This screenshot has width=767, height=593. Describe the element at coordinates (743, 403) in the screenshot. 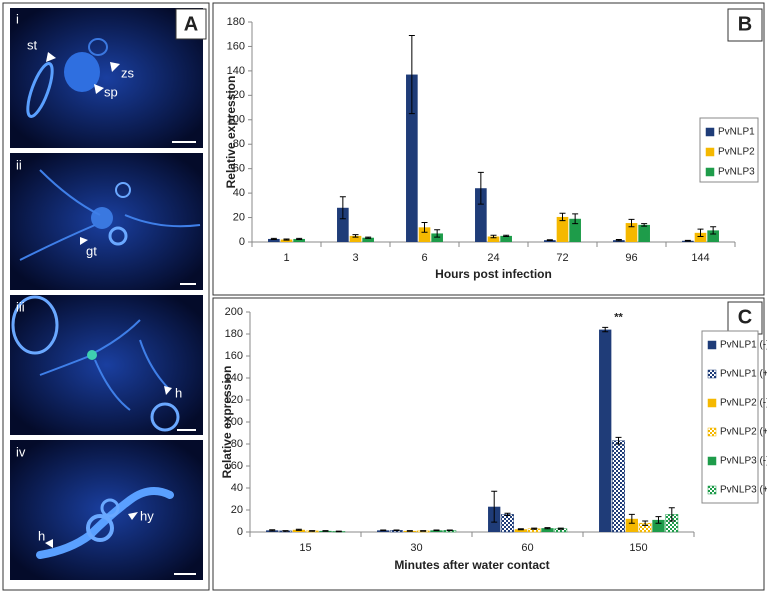

I see `legend-label: PvNLP2 (-)` at that location.